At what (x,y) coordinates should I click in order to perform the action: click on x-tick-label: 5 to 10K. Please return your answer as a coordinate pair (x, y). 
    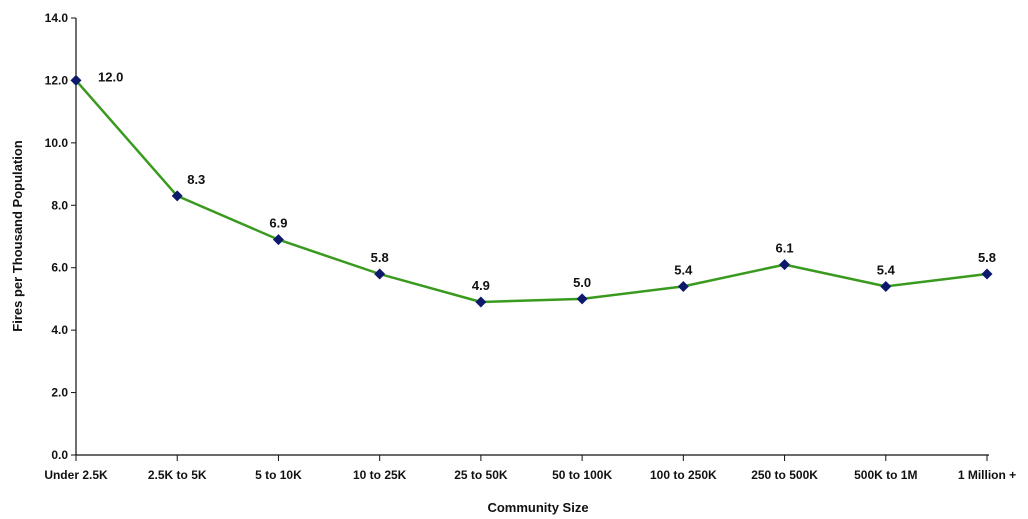
    Looking at the image, I should click on (278, 475).